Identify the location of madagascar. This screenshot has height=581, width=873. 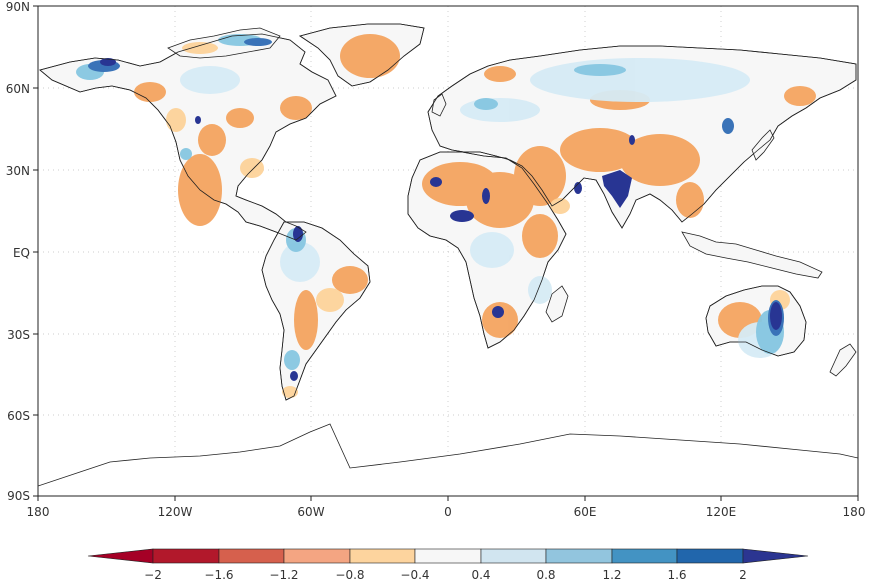
(557, 304).